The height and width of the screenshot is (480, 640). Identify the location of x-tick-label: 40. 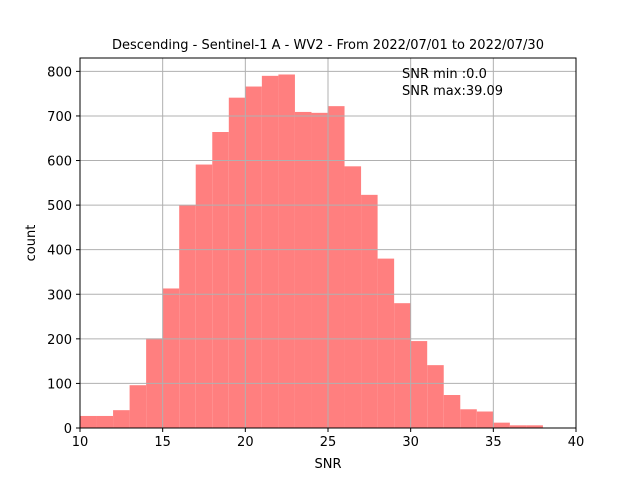
(576, 442).